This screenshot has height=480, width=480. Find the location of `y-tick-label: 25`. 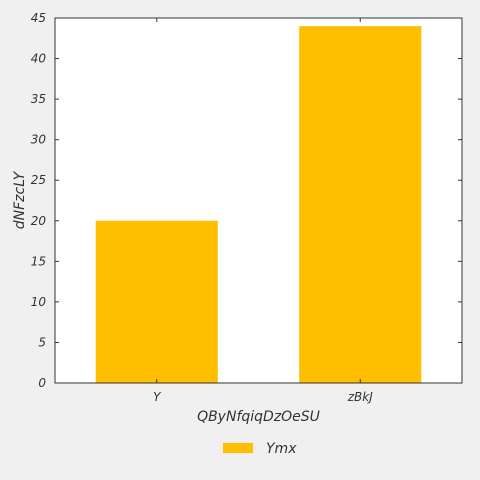

y-tick-label: 25 is located at coordinates (38, 180).